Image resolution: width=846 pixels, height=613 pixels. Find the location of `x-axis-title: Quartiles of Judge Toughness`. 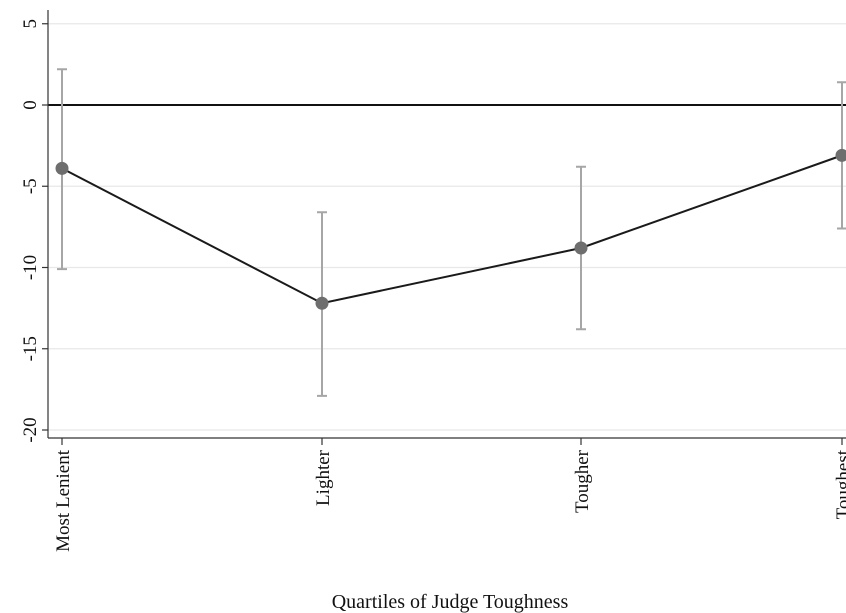

x-axis-title: Quartiles of Judge Toughness is located at coordinates (450, 602).